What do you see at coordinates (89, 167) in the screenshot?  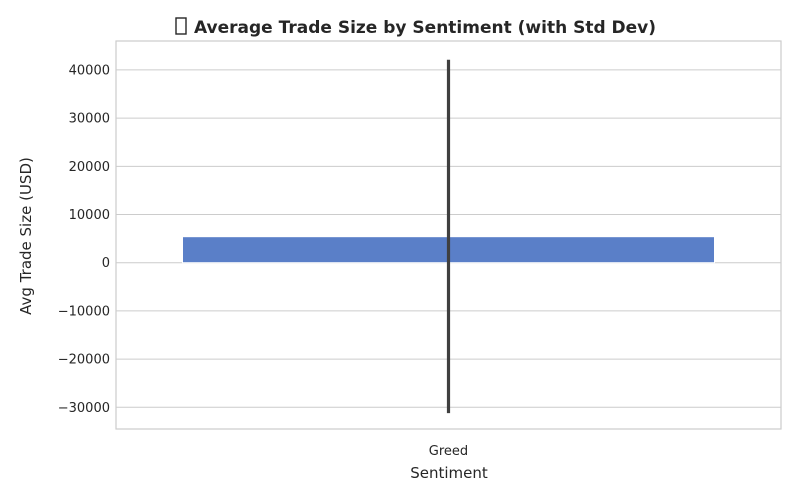 I see `y-tick-label: 20000` at bounding box center [89, 167].